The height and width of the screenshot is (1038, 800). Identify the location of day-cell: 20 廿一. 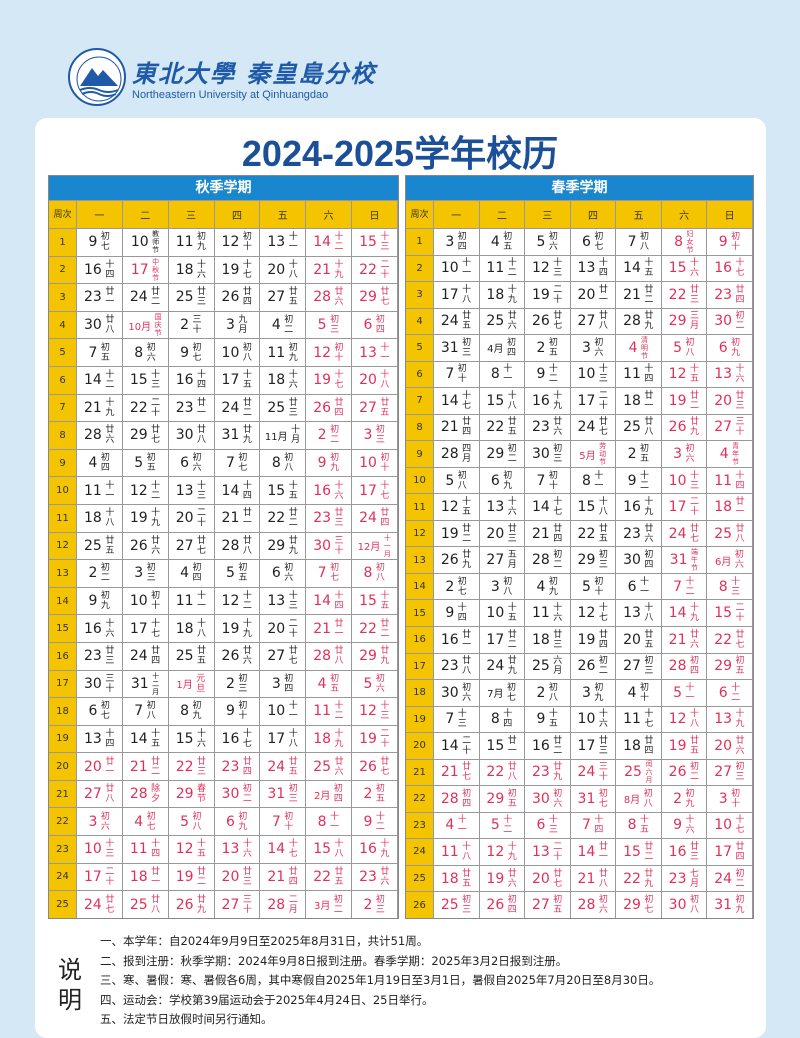
(100, 766).